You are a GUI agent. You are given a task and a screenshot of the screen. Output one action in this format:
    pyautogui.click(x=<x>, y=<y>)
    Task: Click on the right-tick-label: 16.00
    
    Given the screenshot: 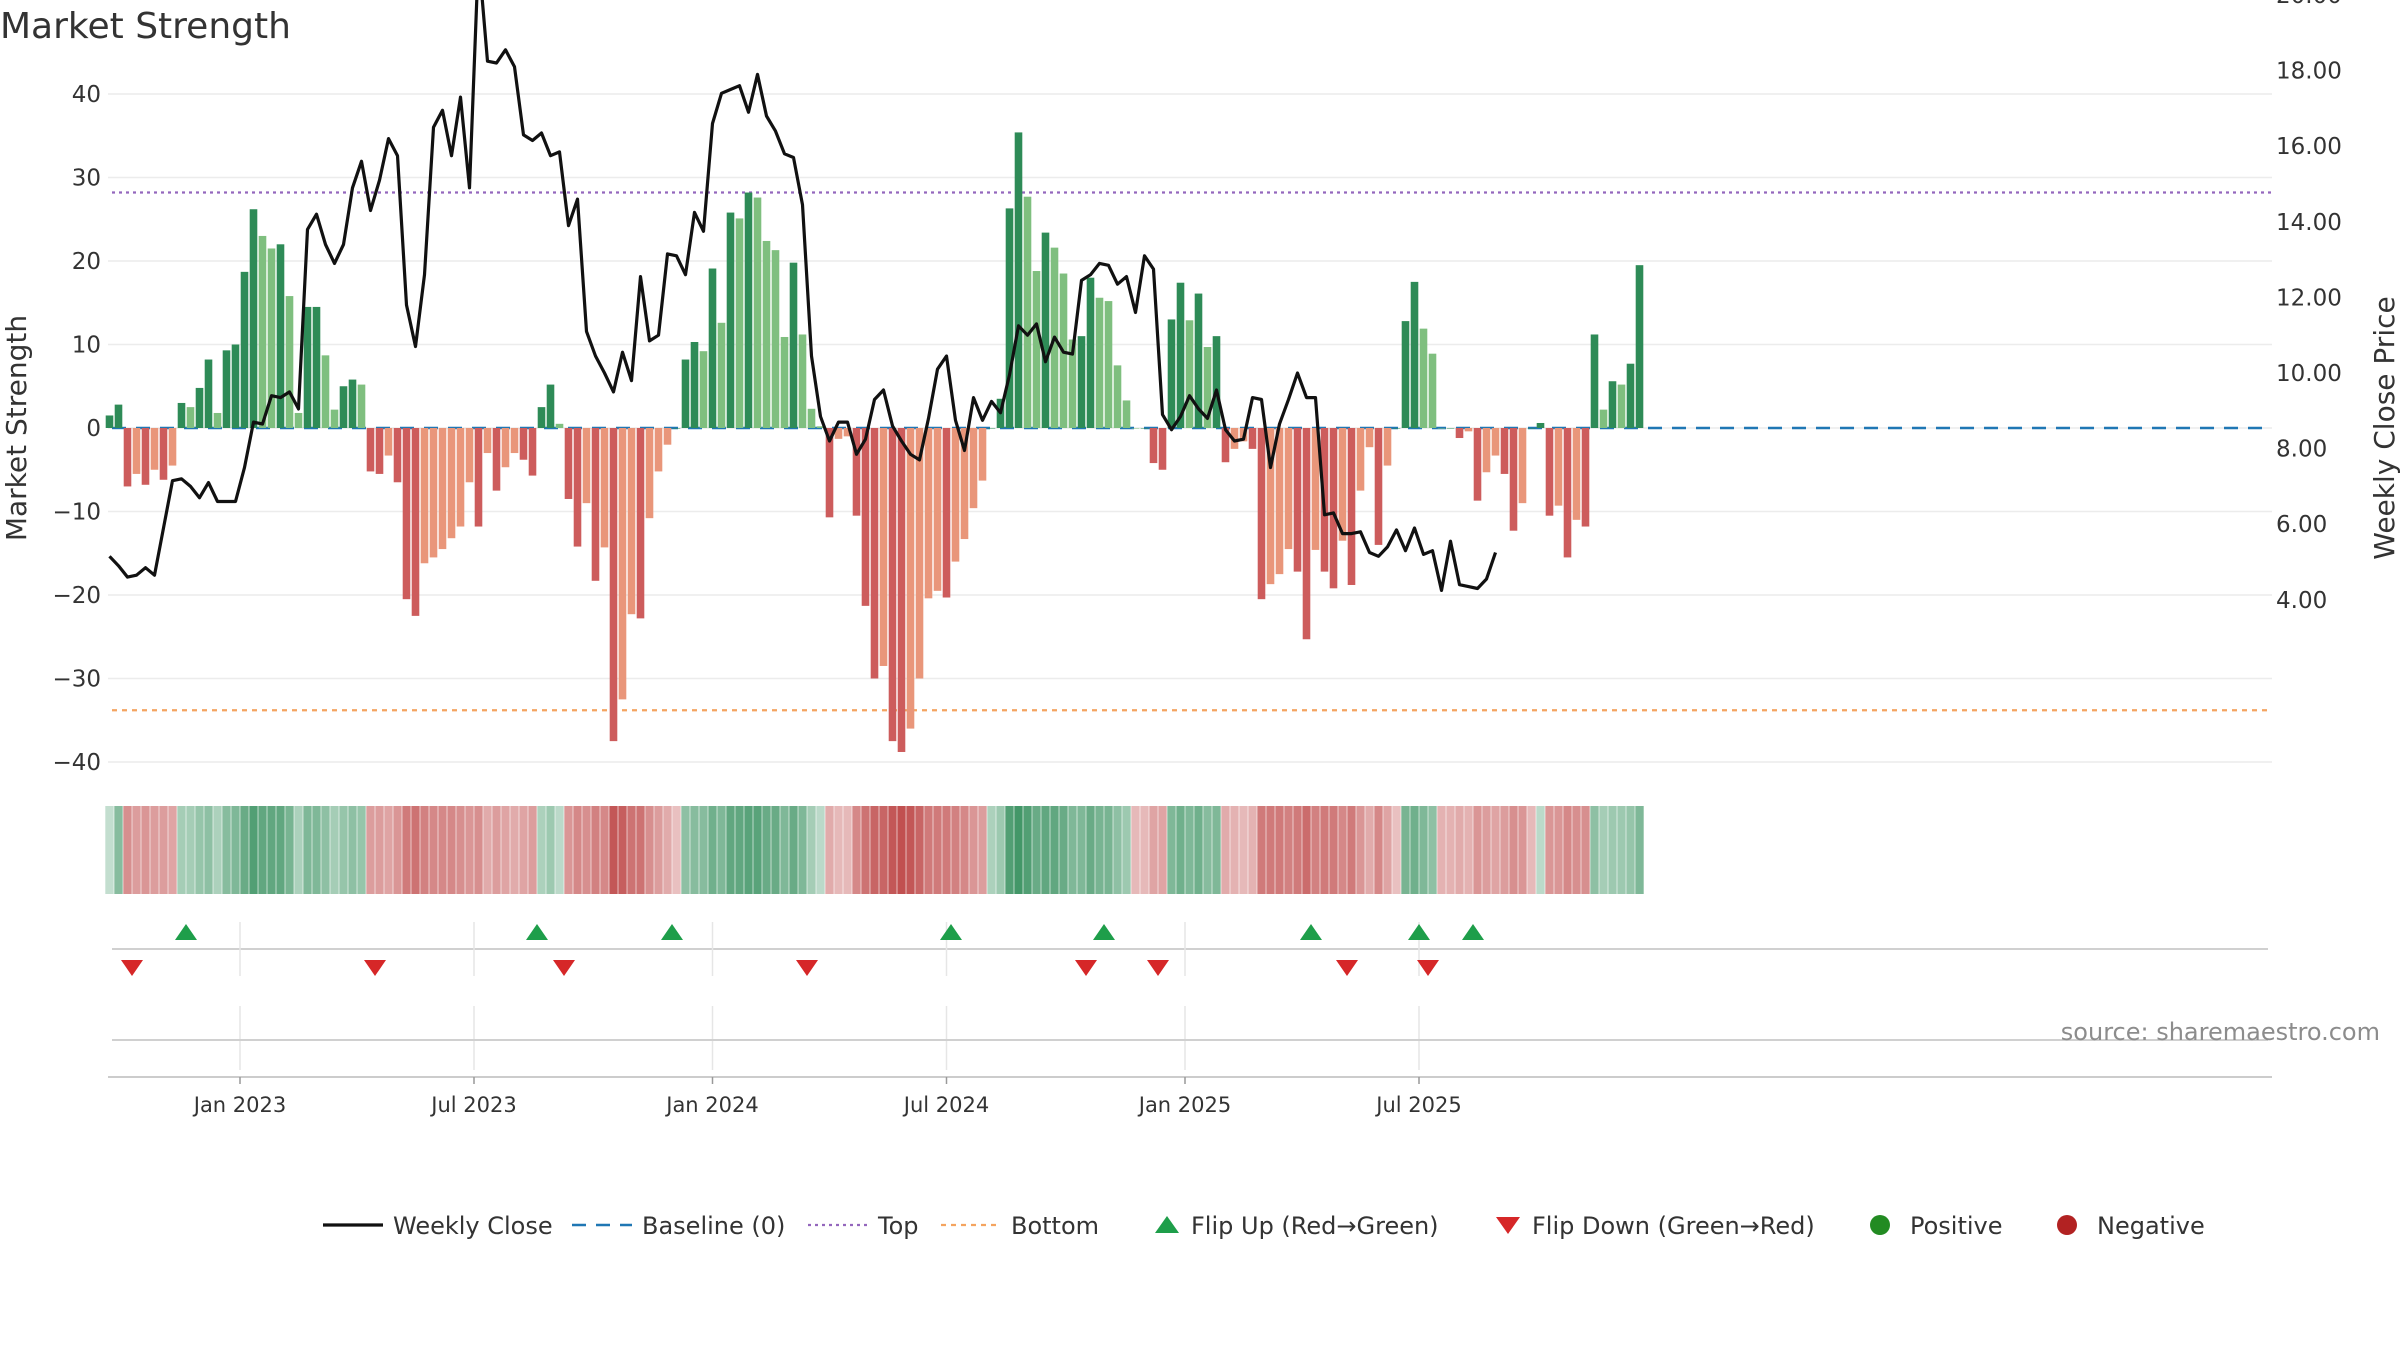 What is the action you would take?
    pyautogui.click(x=2309, y=147)
    